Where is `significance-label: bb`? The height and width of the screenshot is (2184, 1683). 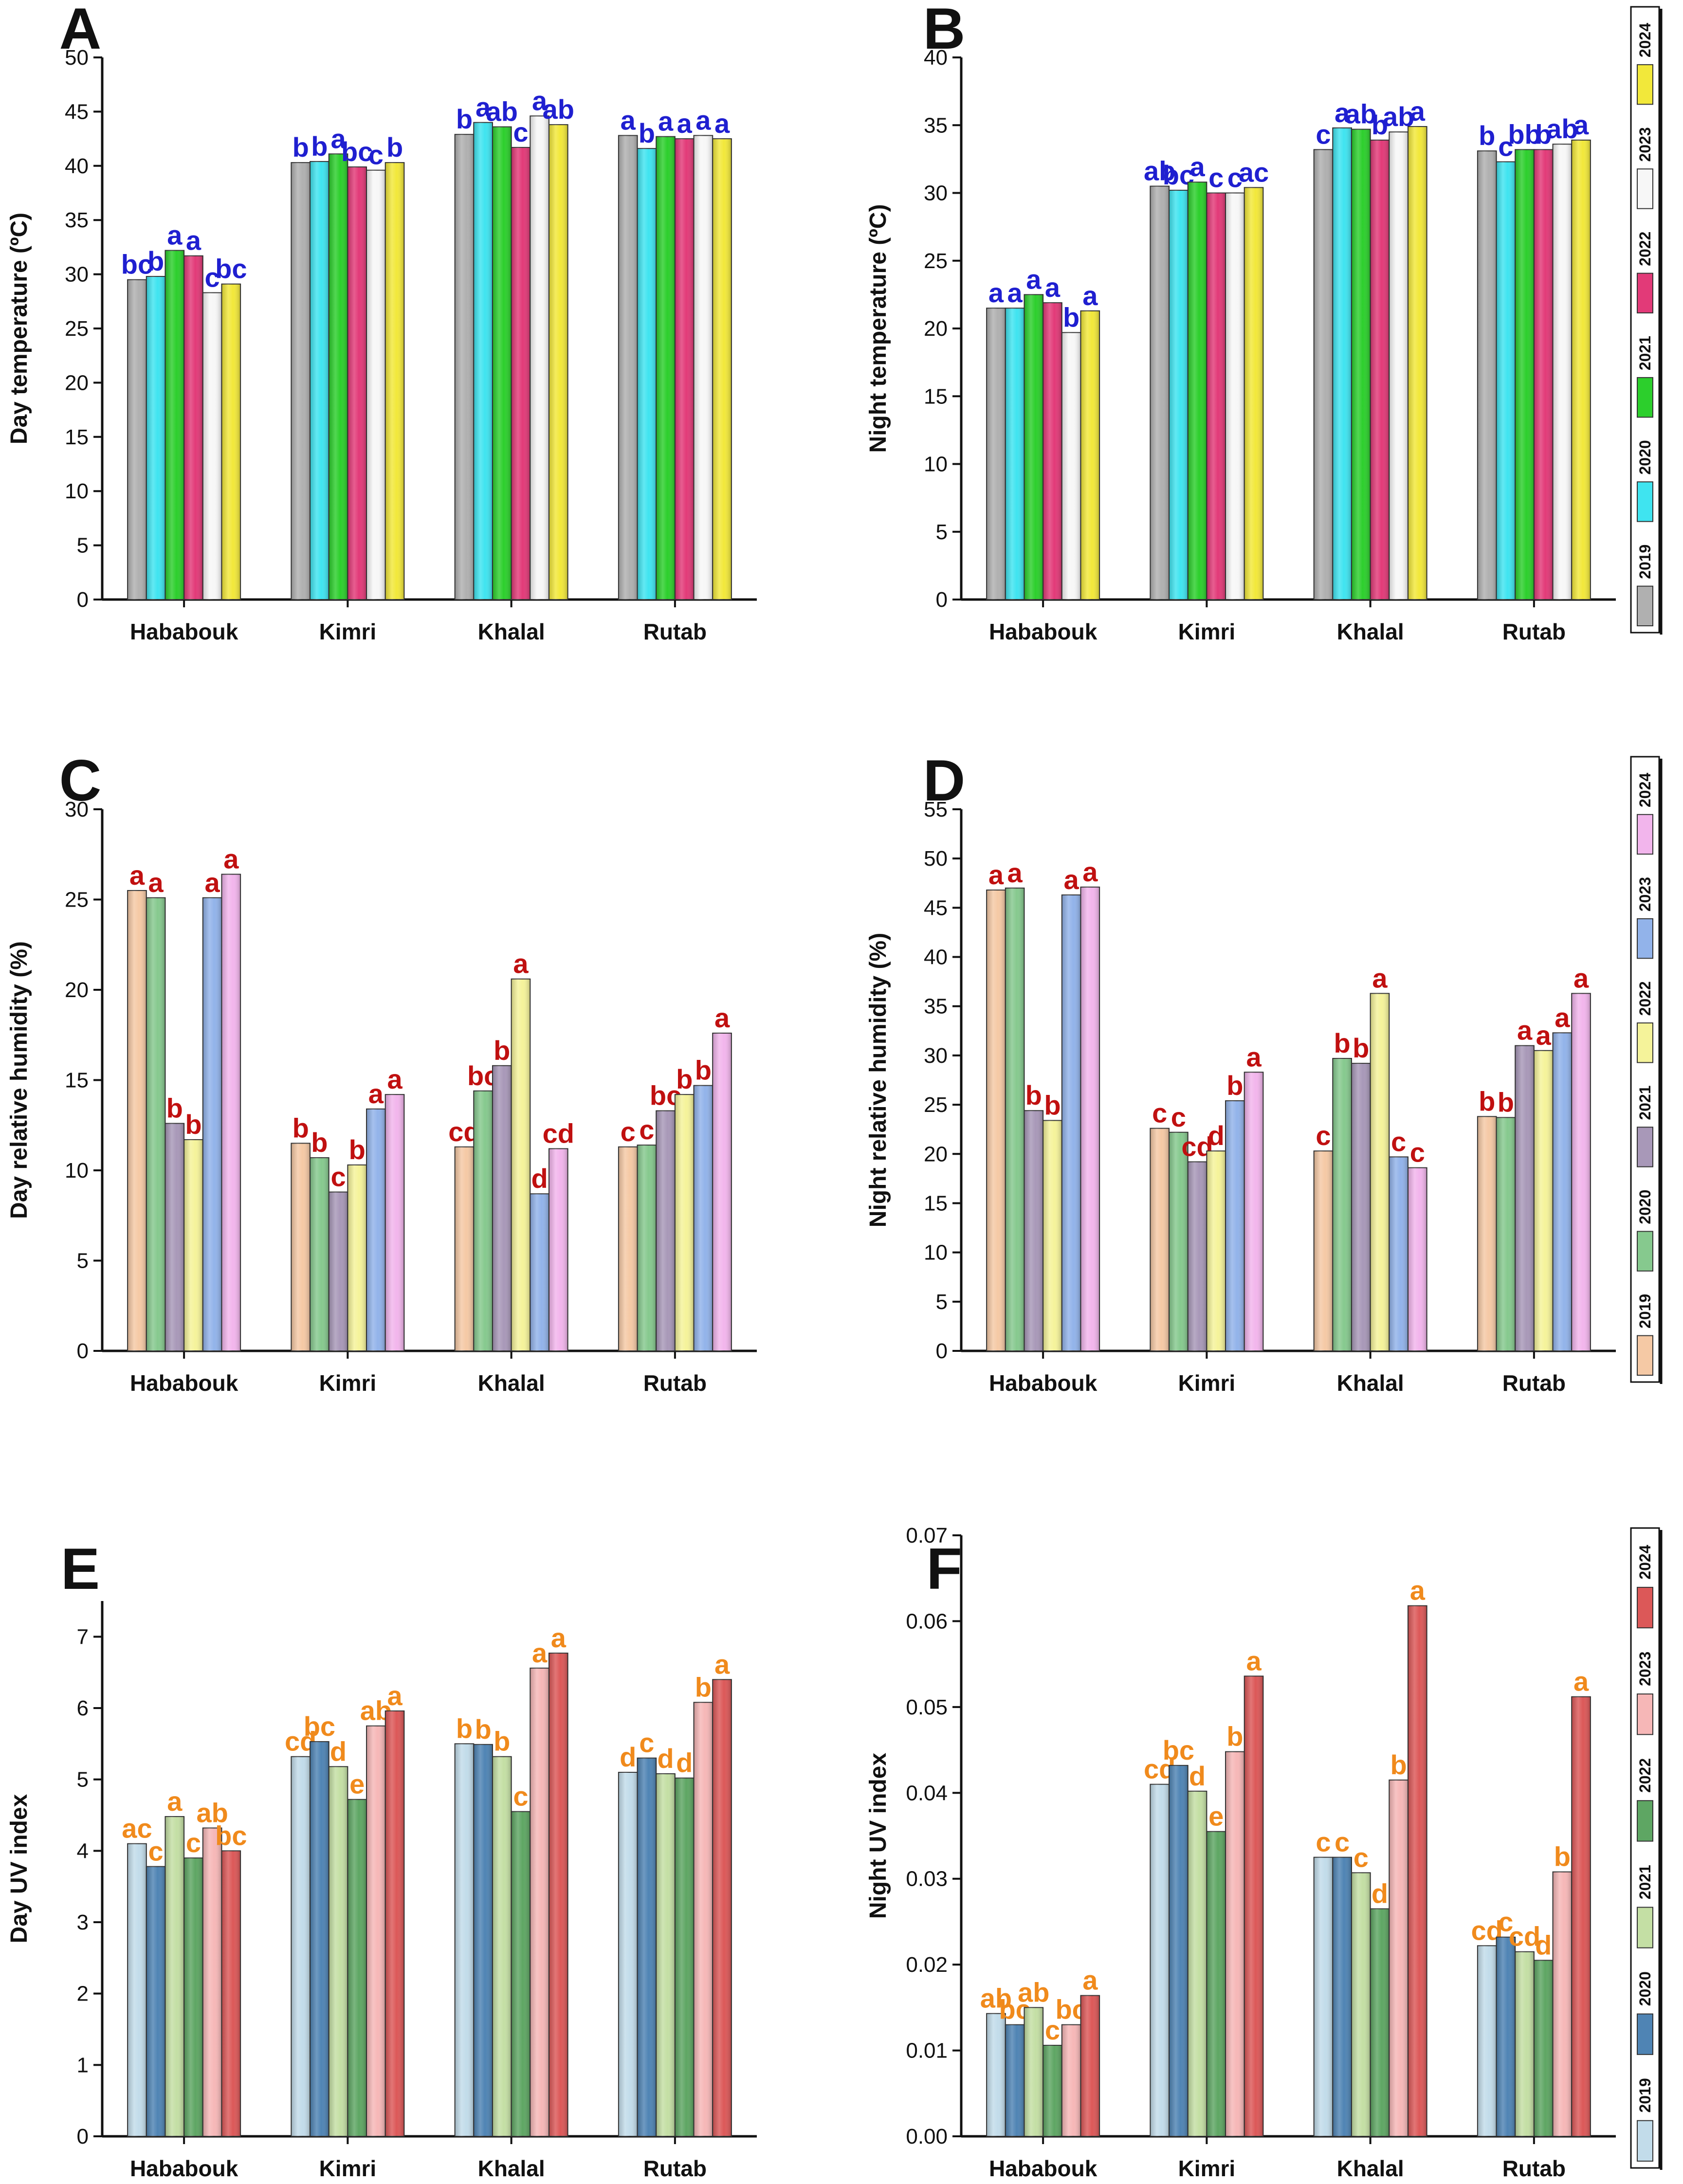
significance-label: bb is located at coordinates (1525, 134).